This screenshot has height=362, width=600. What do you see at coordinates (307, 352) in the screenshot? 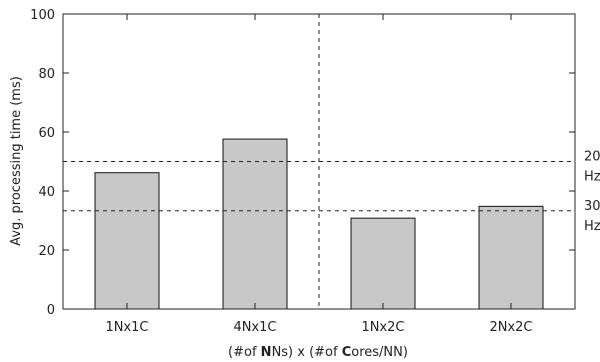
I see `x-axis-label-part: Ns) x (#of` at bounding box center [307, 352].